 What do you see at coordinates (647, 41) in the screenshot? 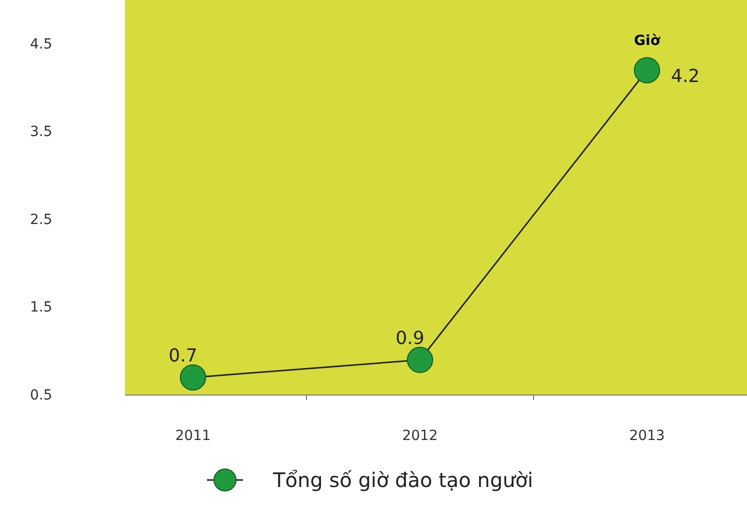
I see `y-axis-title: Giờ` at bounding box center [647, 41].